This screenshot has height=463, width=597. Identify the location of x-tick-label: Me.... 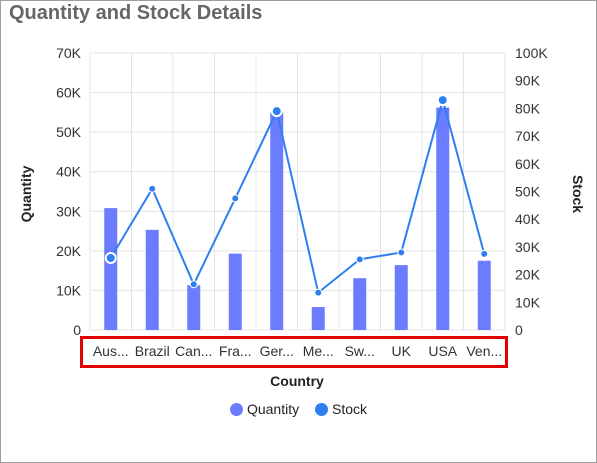
(318, 351).